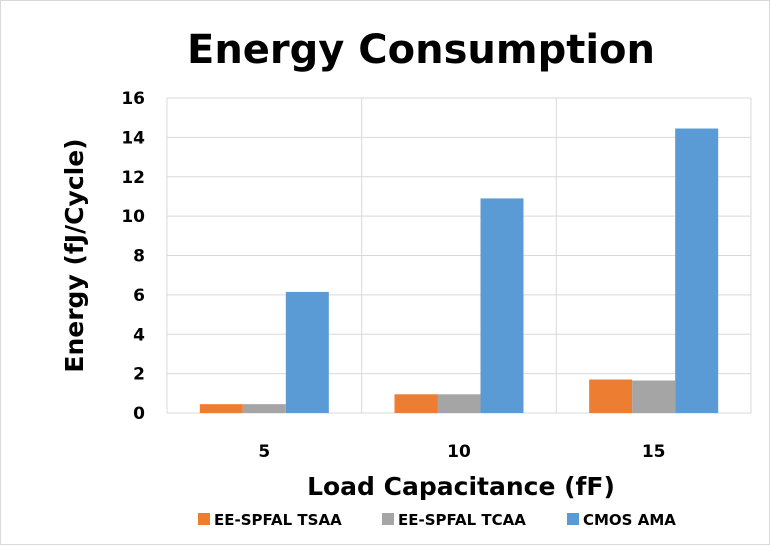  What do you see at coordinates (629, 520) in the screenshot?
I see `legend-label: CMOS AMA` at bounding box center [629, 520].